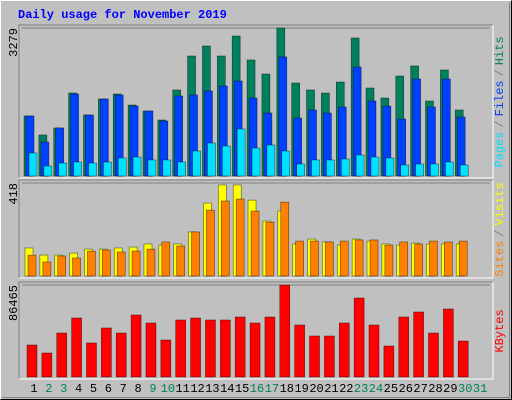  Describe the element at coordinates (480, 389) in the screenshot. I see `x-tick-label: 31` at that location.